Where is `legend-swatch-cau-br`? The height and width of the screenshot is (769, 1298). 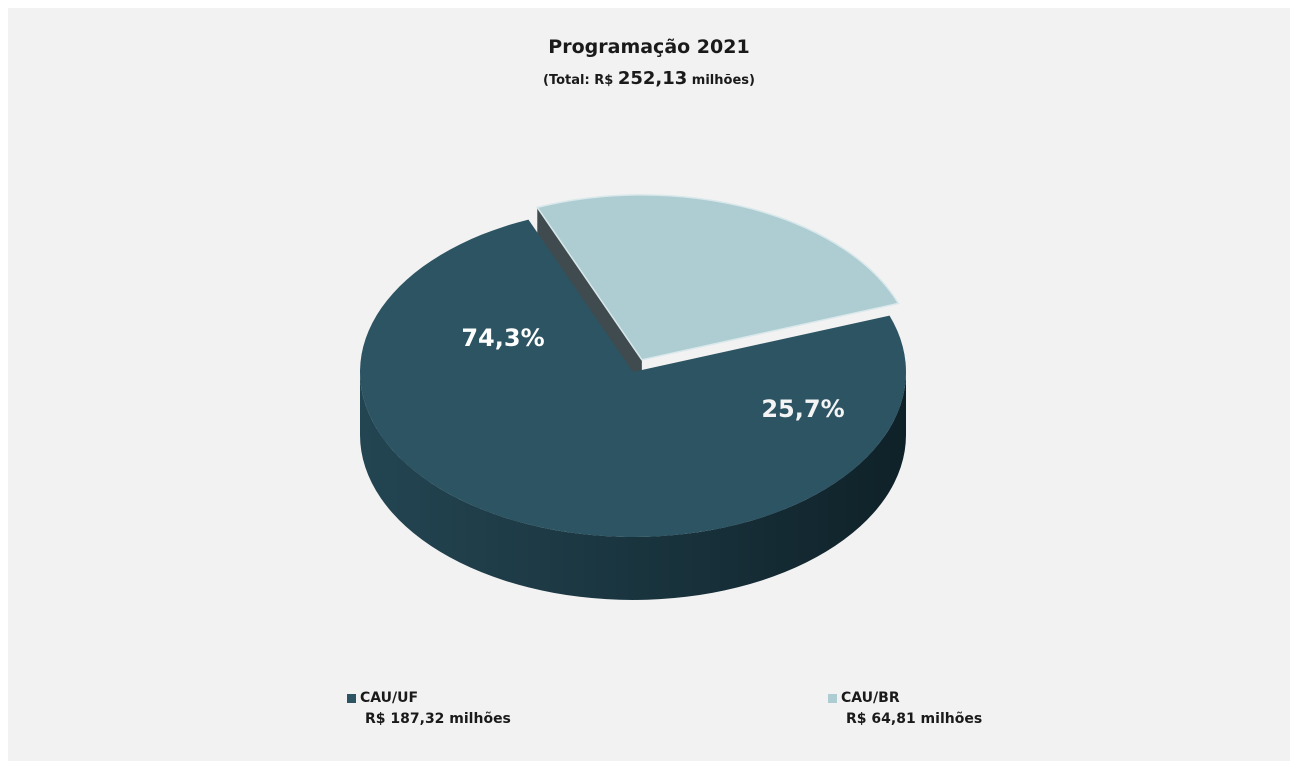 legend-swatch-cau-br is located at coordinates (832, 698).